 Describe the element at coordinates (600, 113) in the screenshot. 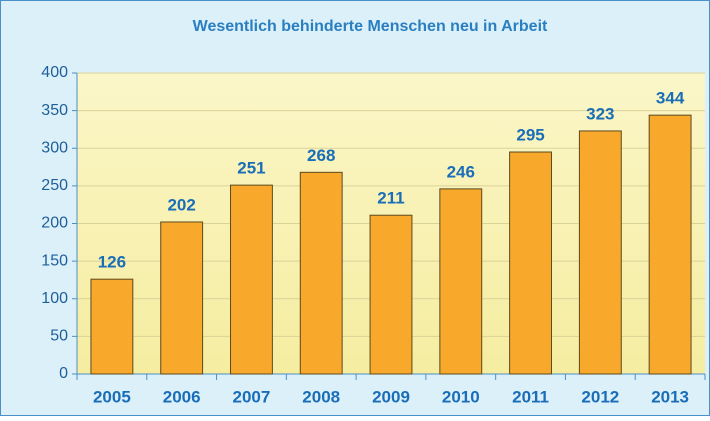

I see `data-label: 323` at that location.